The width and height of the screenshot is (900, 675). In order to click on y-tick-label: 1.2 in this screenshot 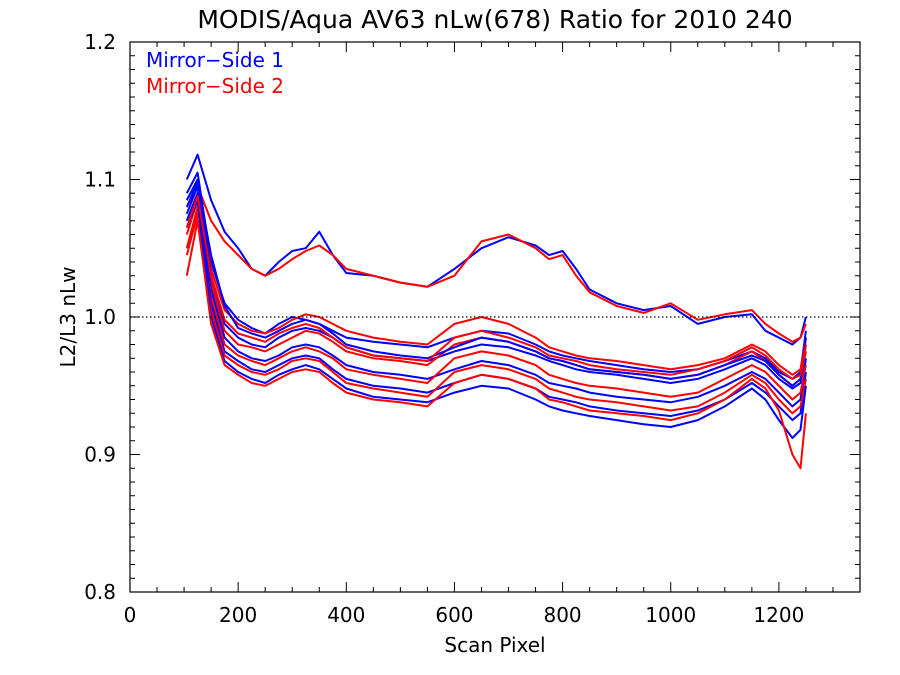, I will do `click(100, 42)`.